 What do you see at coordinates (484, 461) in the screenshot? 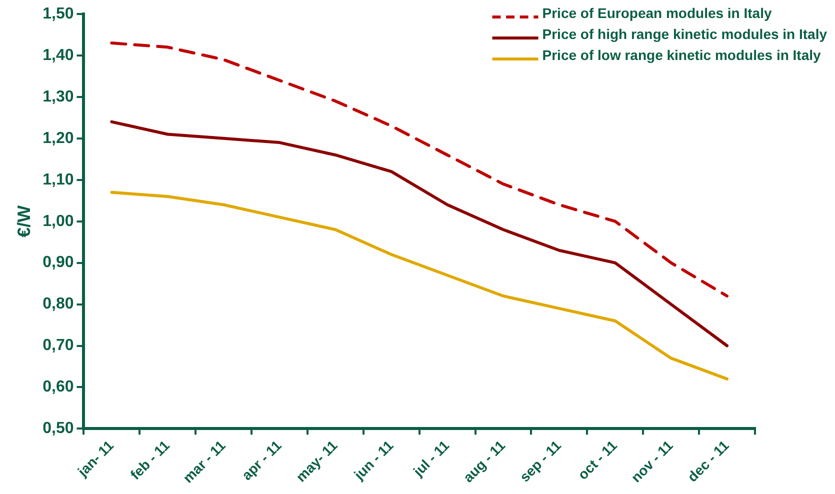
I see `x-tick-label: aug - 11` at bounding box center [484, 461].